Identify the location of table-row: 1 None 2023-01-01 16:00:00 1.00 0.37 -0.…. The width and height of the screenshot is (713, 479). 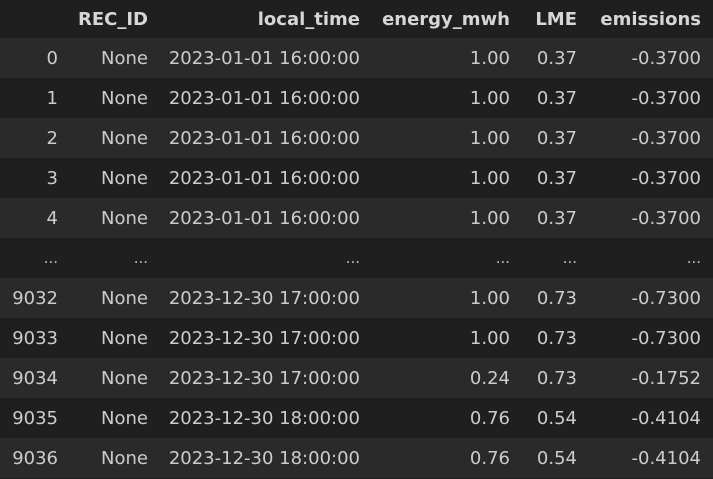
(356, 98).